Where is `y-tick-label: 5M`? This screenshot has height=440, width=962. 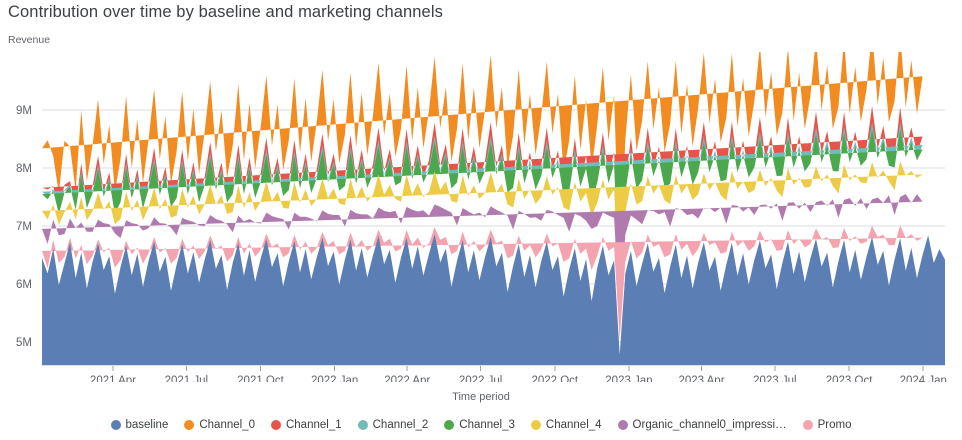
y-tick-label: 5M is located at coordinates (24, 343).